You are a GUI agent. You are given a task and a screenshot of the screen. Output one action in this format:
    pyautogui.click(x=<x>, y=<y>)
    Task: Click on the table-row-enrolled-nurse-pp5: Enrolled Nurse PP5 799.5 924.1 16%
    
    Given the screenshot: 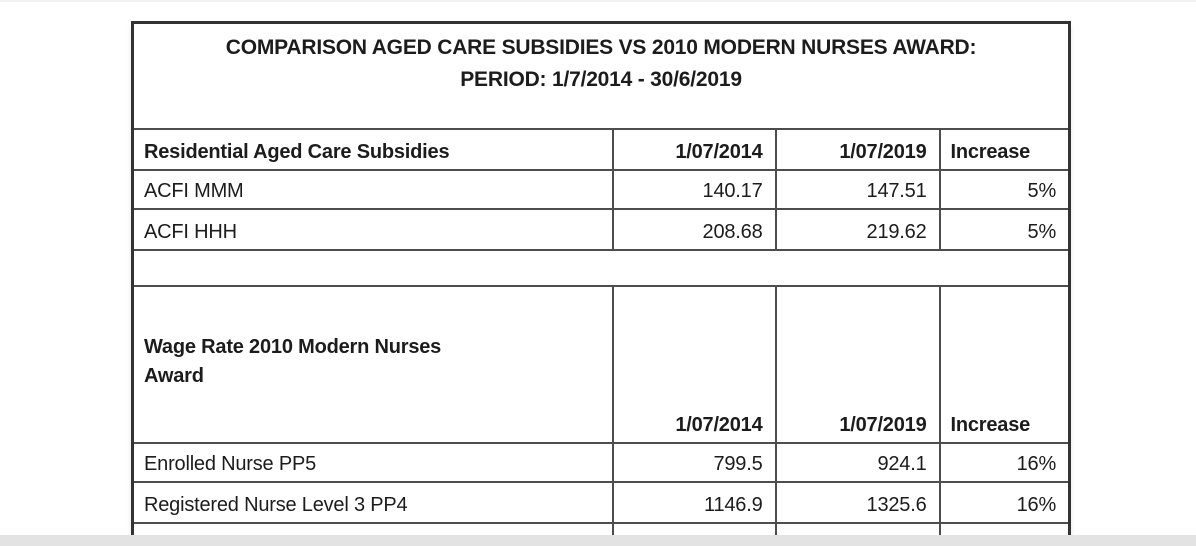 What is the action you would take?
    pyautogui.click(x=601, y=462)
    